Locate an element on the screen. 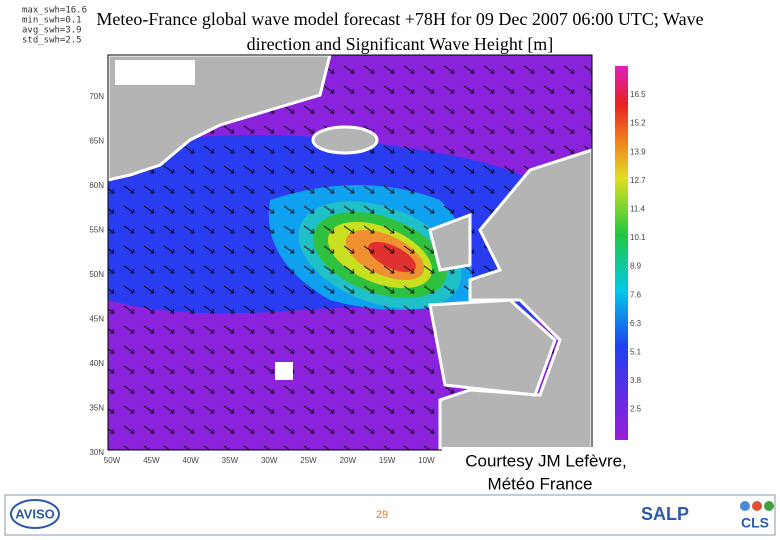  lon-label: 45W is located at coordinates (151, 460).